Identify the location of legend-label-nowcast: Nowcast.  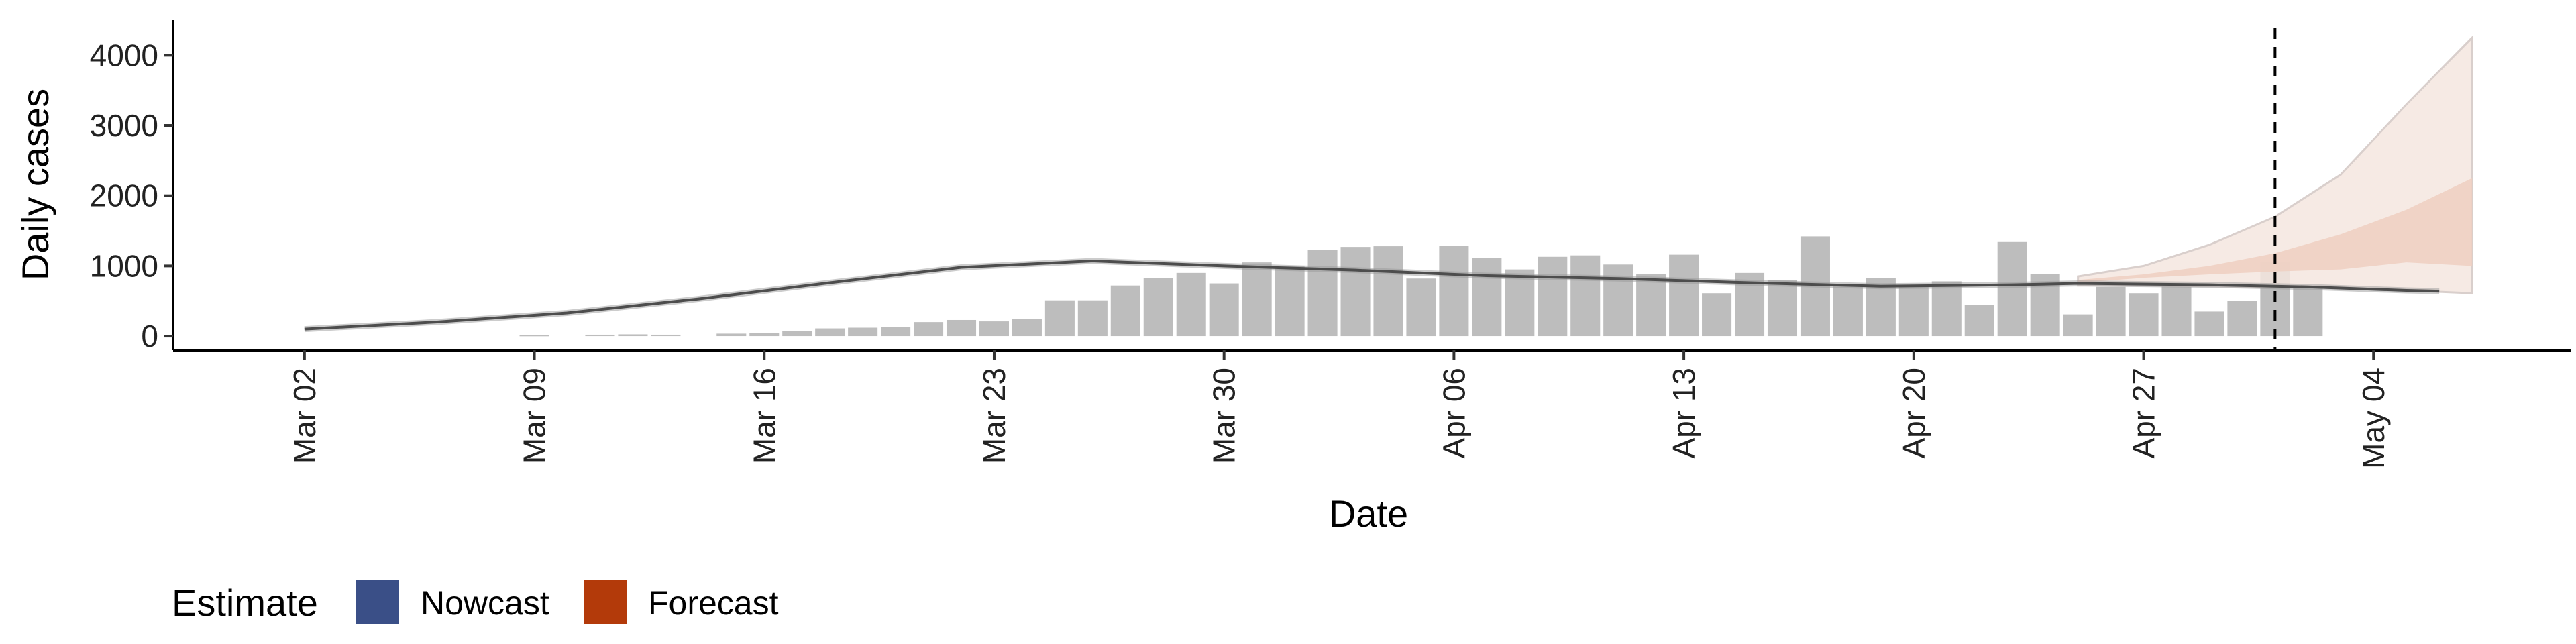
(485, 603).